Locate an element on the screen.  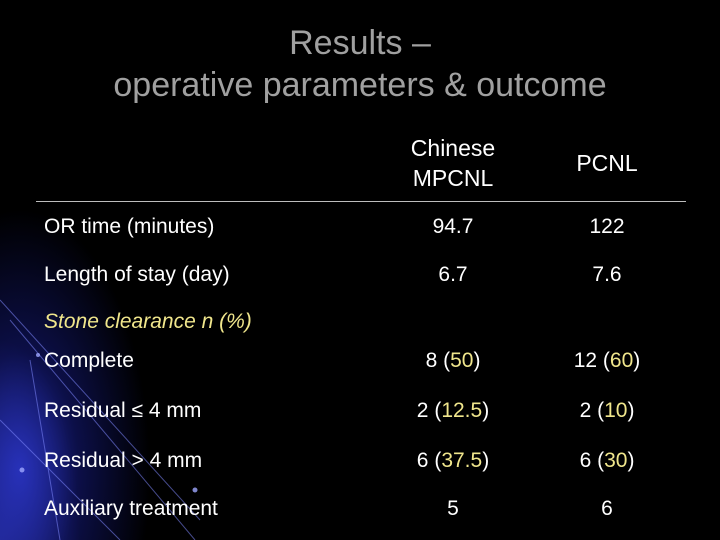
cell-complete-pcnl-n: 12 is located at coordinates (585, 360).